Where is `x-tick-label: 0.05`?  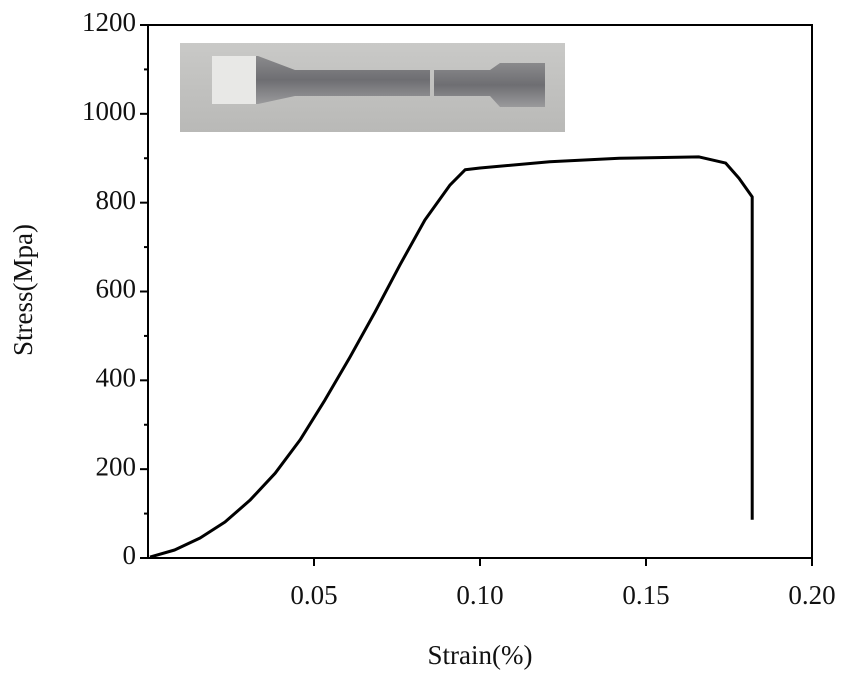 x-tick-label: 0.05 is located at coordinates (313, 595).